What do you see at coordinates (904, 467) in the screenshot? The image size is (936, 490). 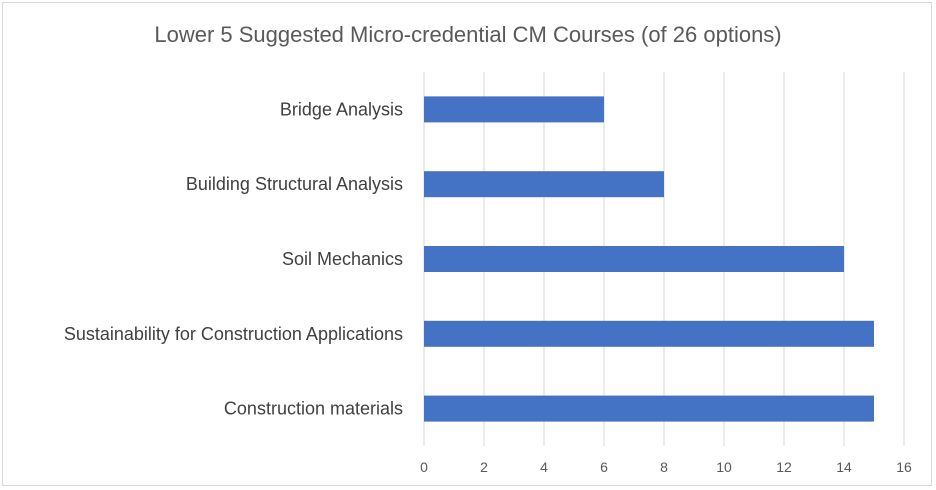 I see `x-tick-label: 16` at bounding box center [904, 467].